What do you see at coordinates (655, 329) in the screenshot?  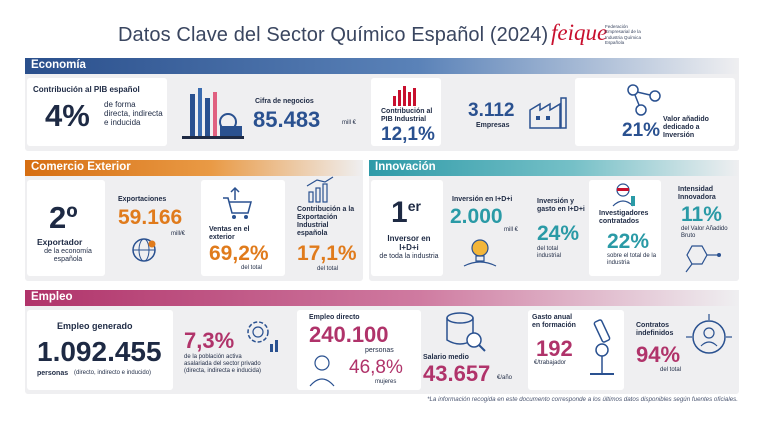 I see `indefinidos-label: Contratos indefinidos` at bounding box center [655, 329].